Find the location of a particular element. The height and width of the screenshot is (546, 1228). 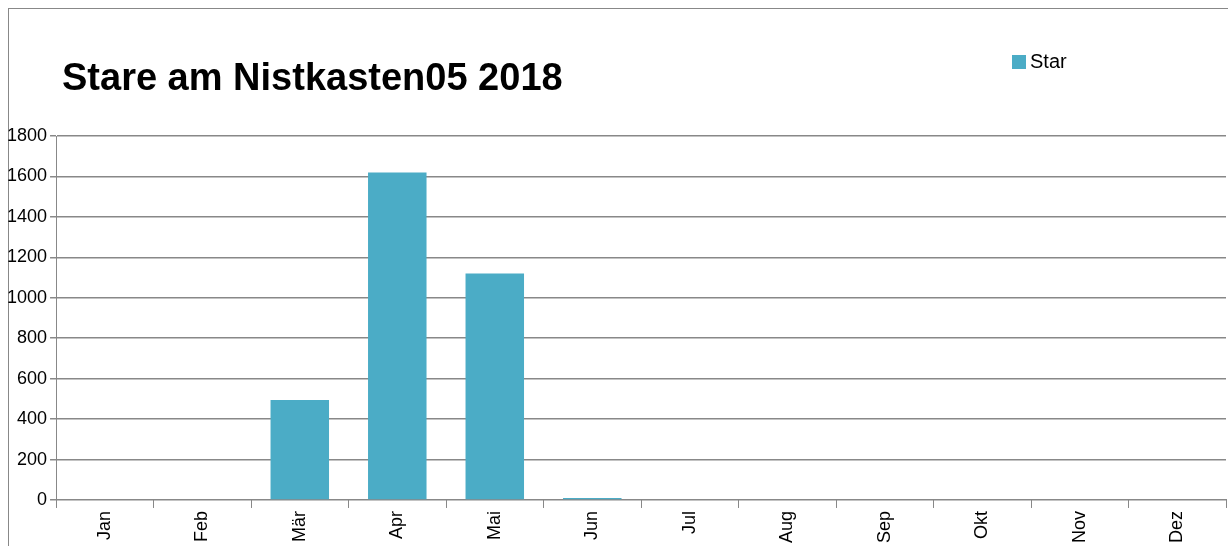

y-tick-label: 600 is located at coordinates (32, 377).